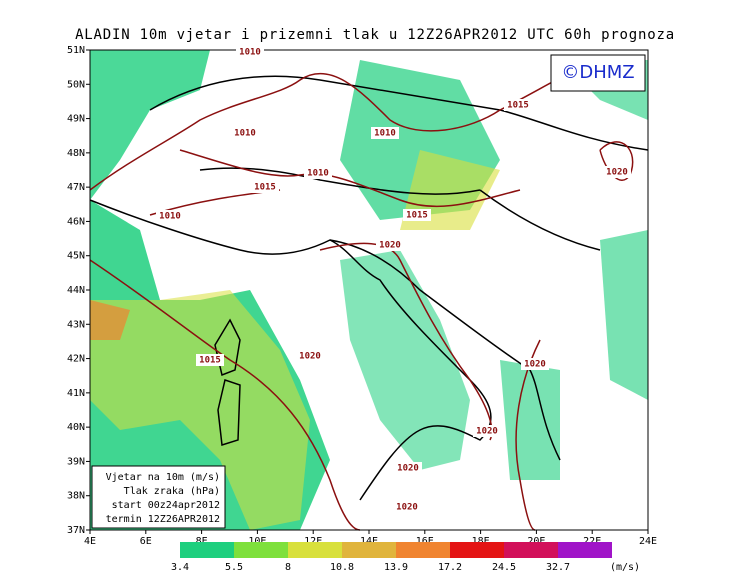  I want to click on info-box, so click(158, 497).